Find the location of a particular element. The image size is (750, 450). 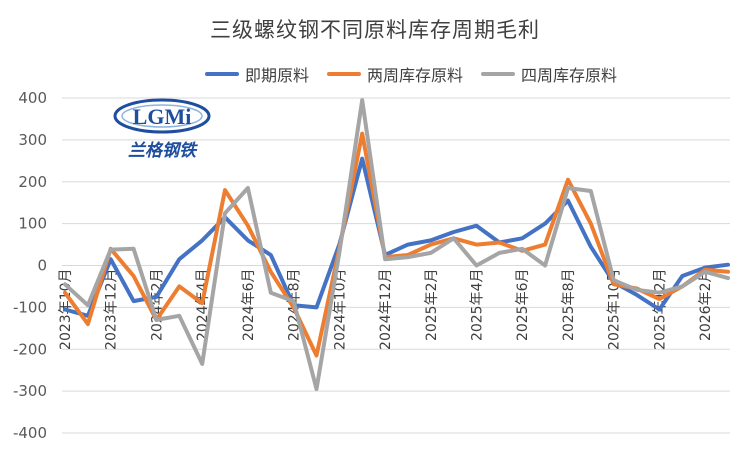

legend-swatch-two-week is located at coordinates (344, 74).